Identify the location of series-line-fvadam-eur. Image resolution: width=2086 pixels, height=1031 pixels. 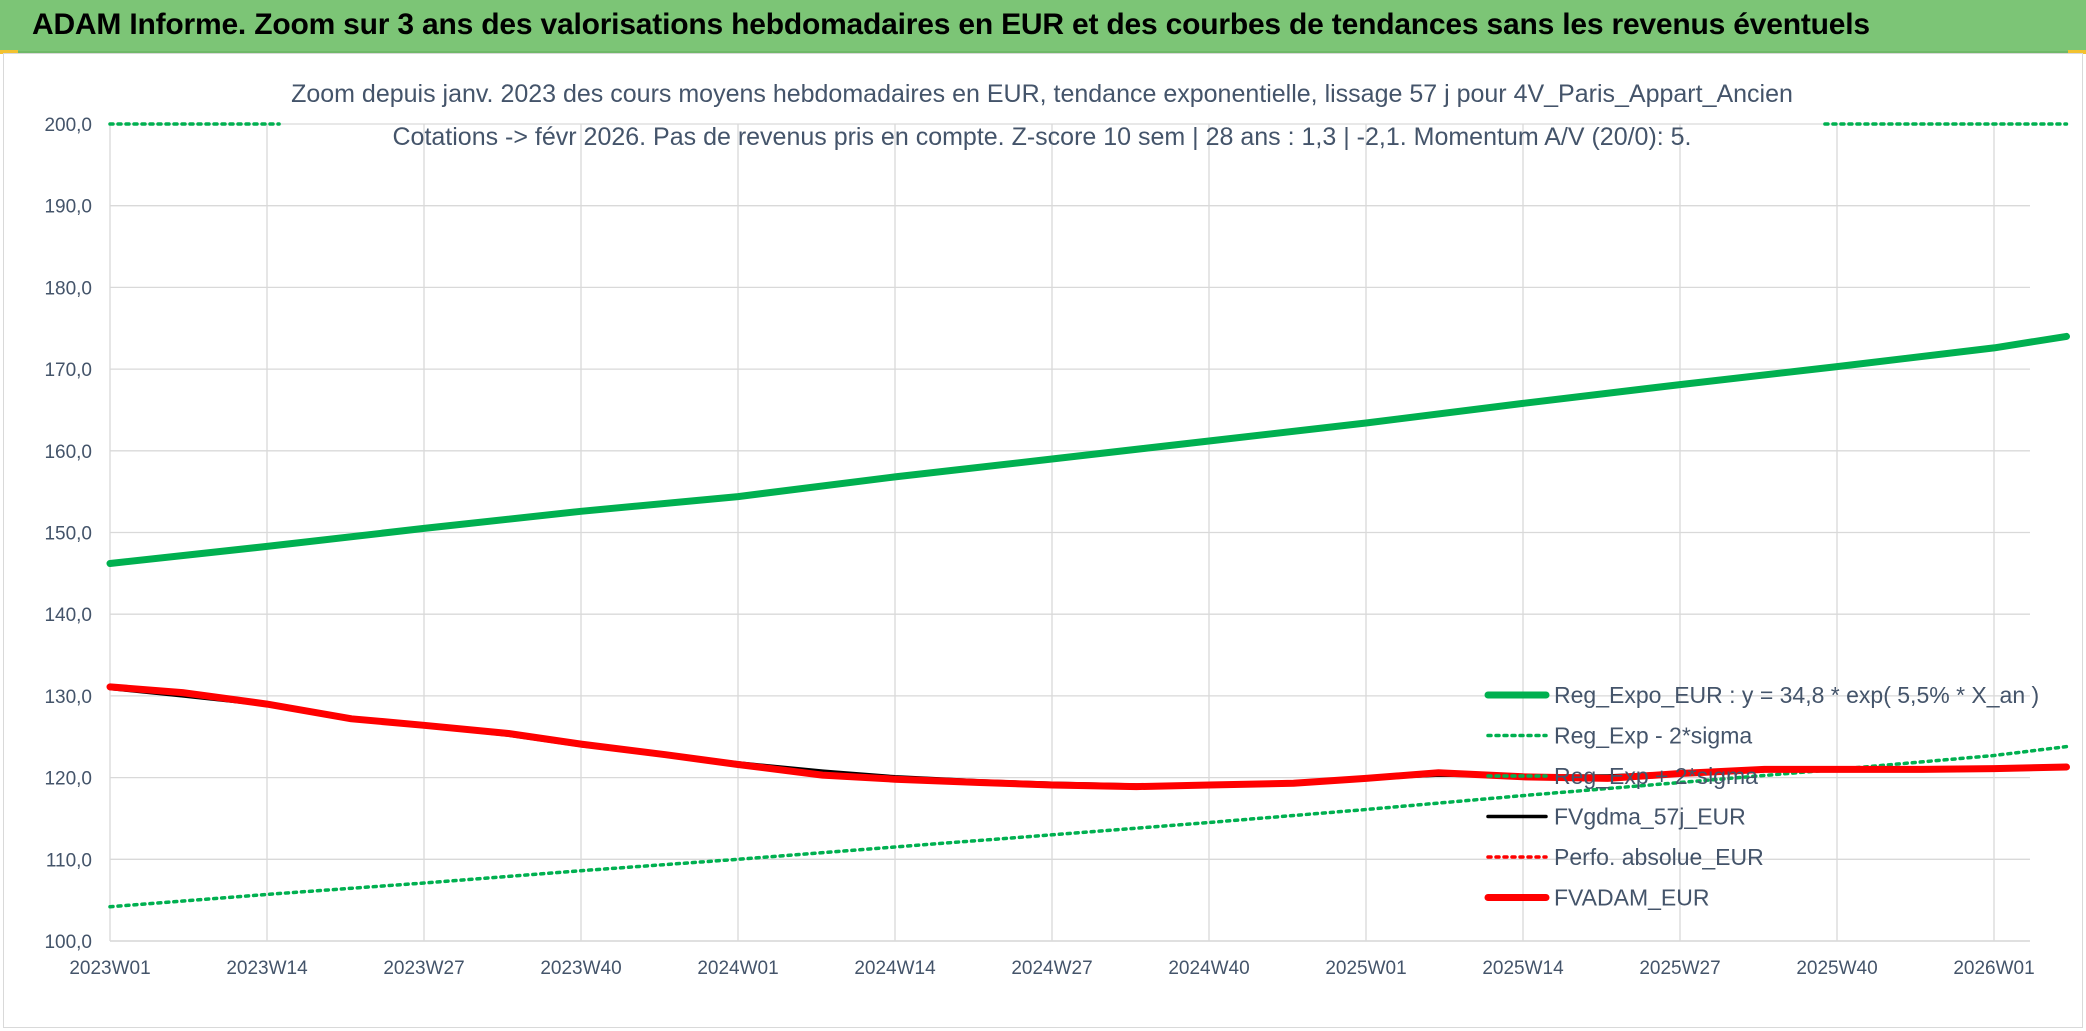
(1088, 737).